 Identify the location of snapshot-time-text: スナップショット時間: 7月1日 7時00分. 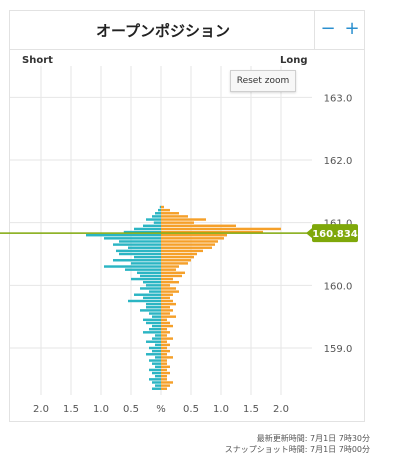
(297, 449).